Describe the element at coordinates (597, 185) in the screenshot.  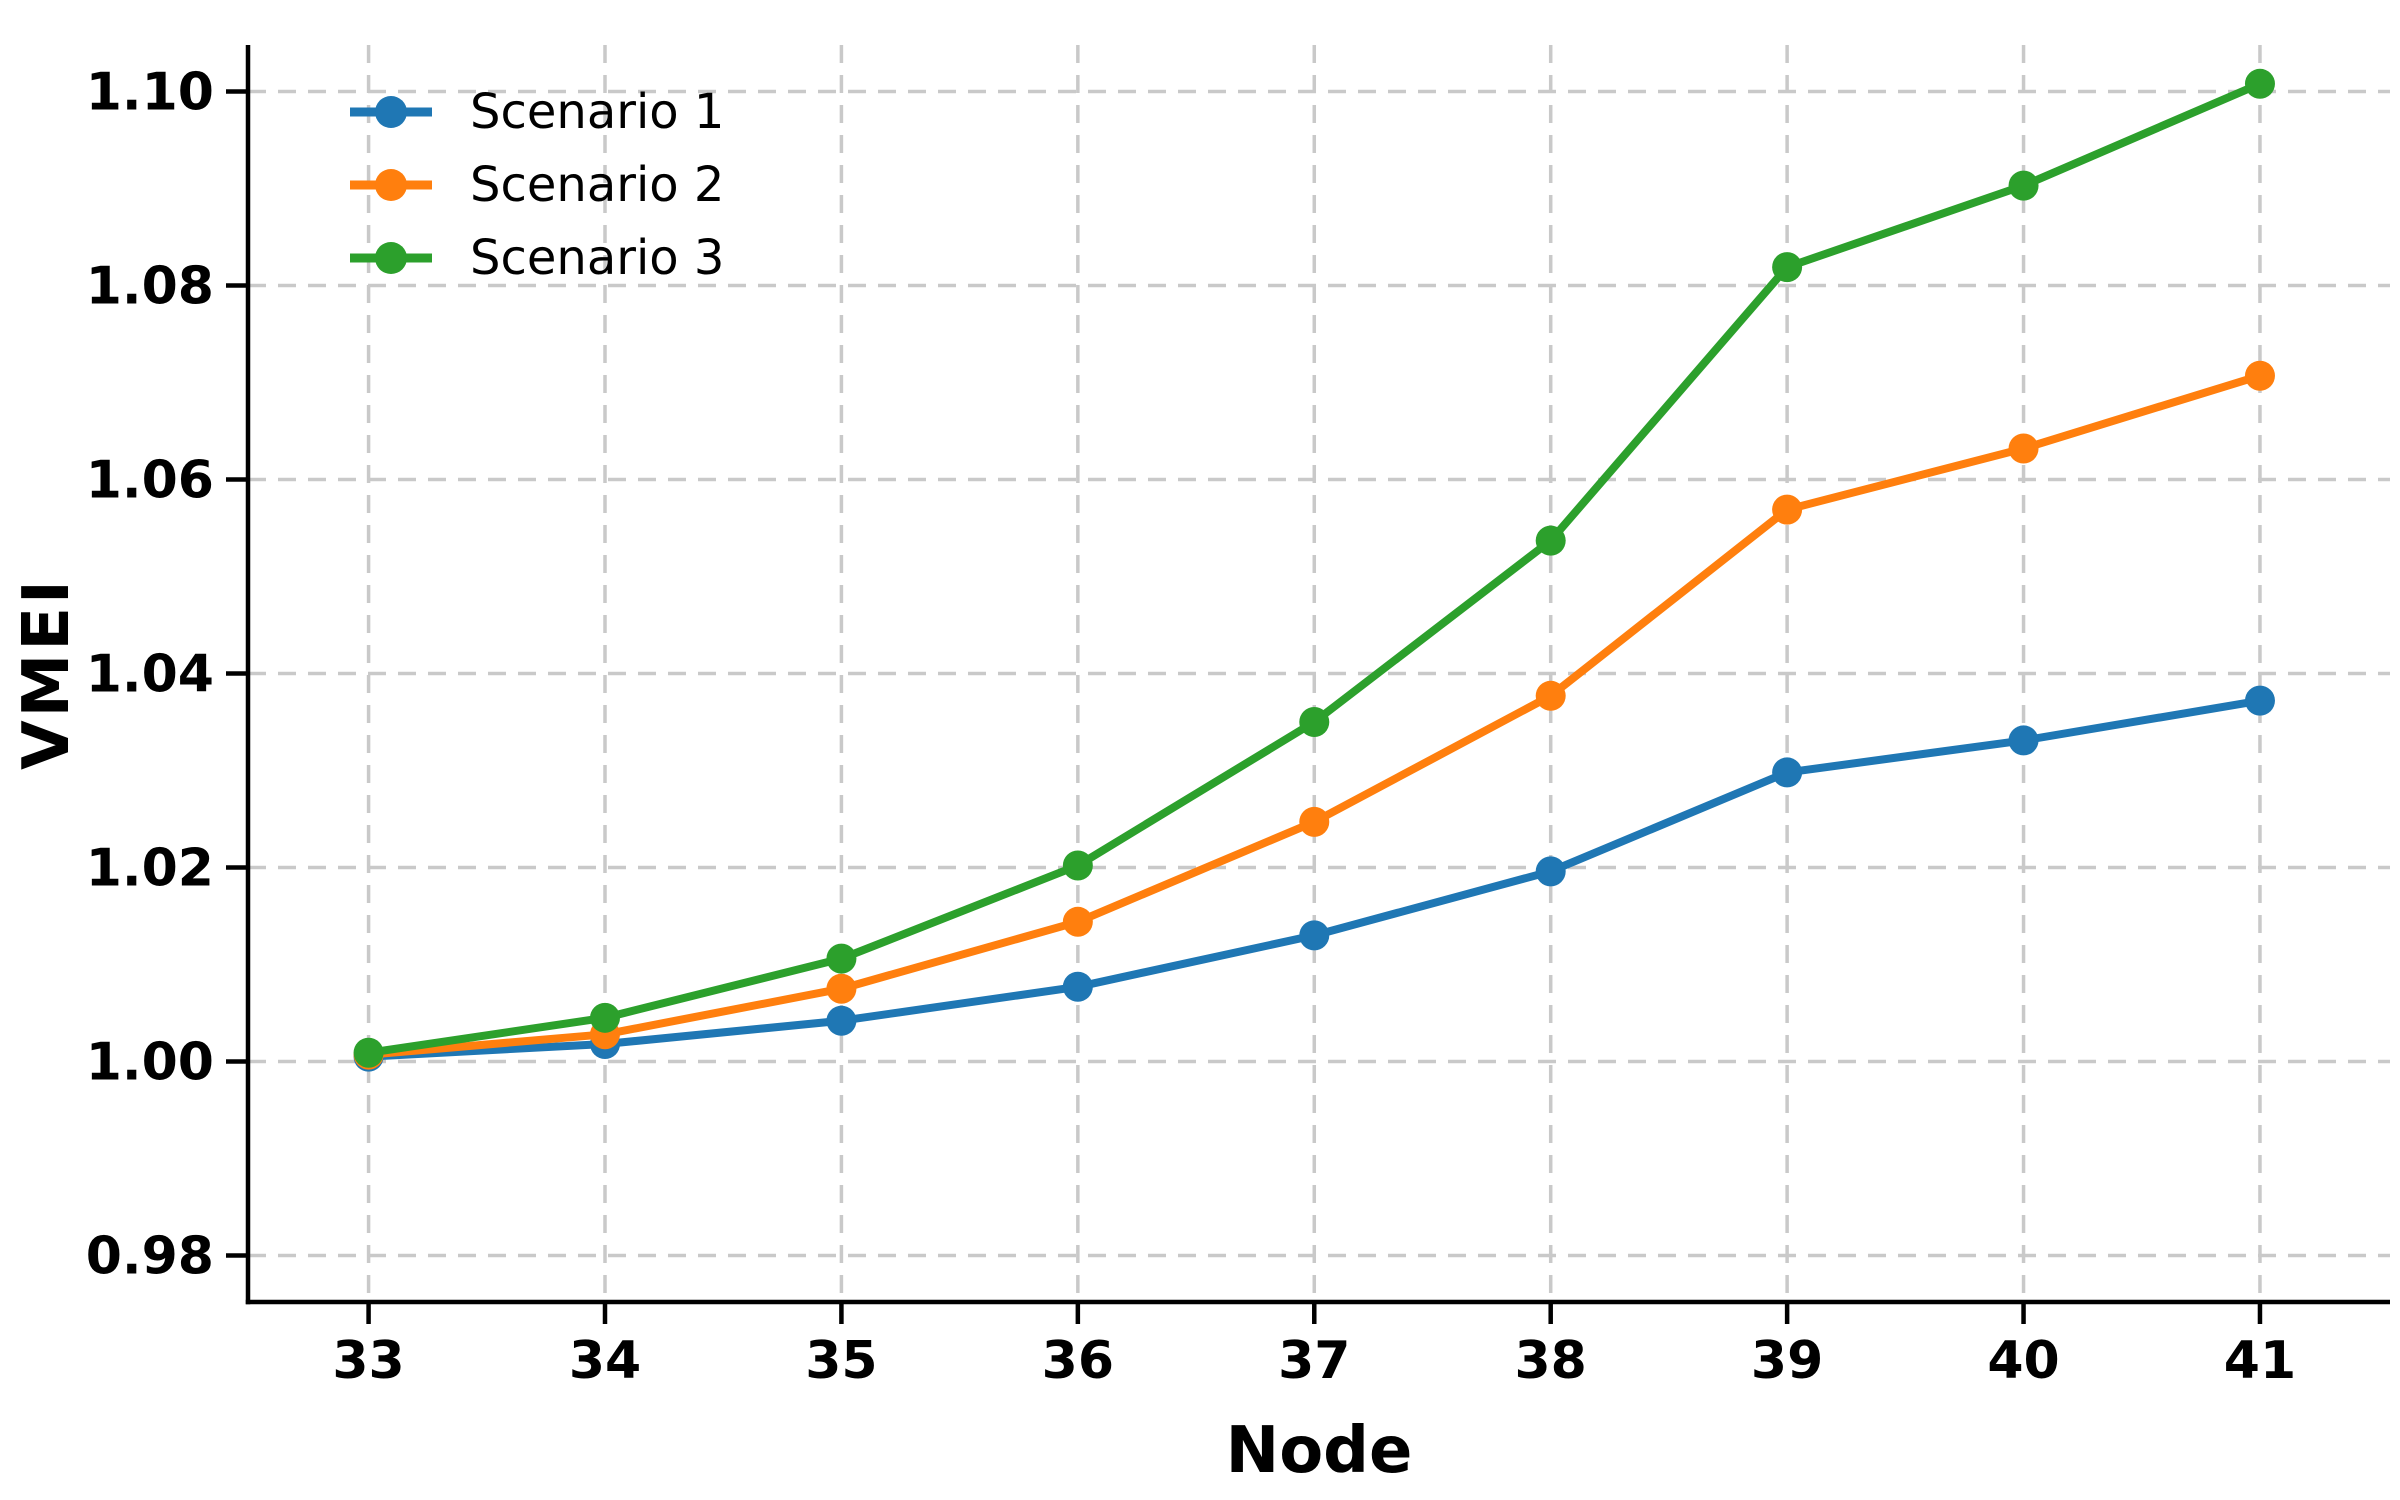
I see `legend-label: Scenario 2` at that location.